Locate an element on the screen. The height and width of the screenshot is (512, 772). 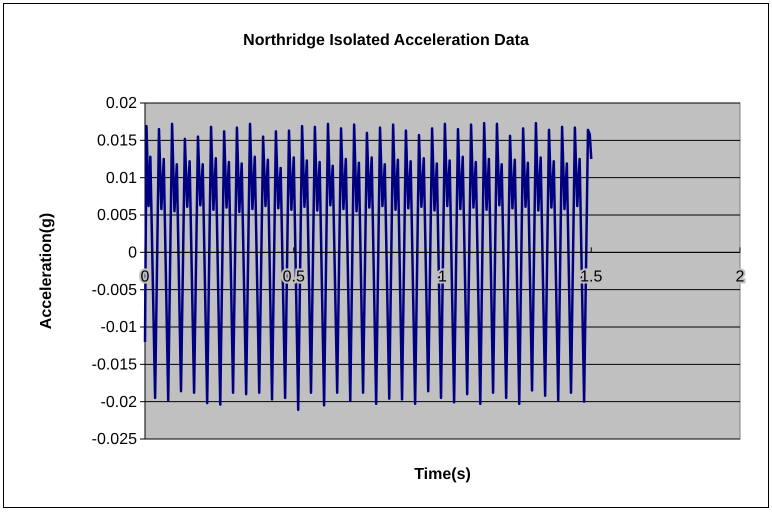
y-tick-label: -0.025 is located at coordinates (115, 439).